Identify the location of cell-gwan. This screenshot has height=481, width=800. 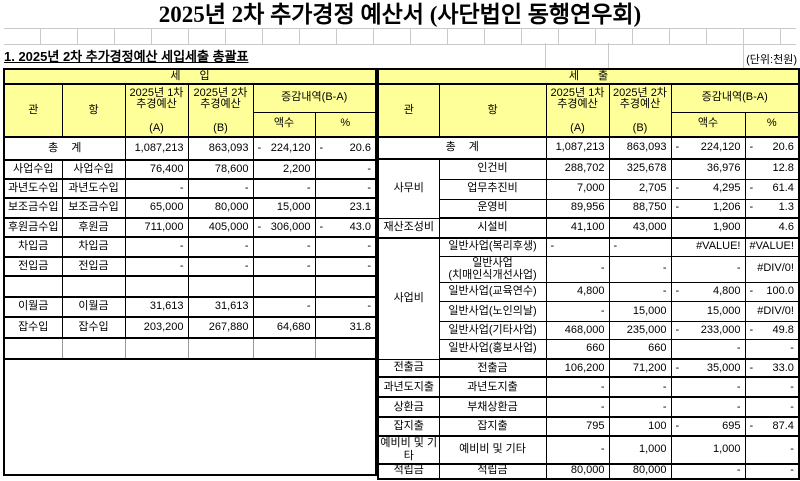
(33, 348).